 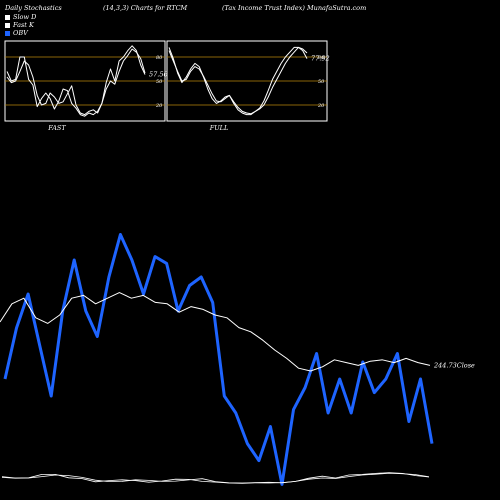 What do you see at coordinates (56, 128) in the screenshot?
I see `fast-panel-title: FAST` at bounding box center [56, 128].